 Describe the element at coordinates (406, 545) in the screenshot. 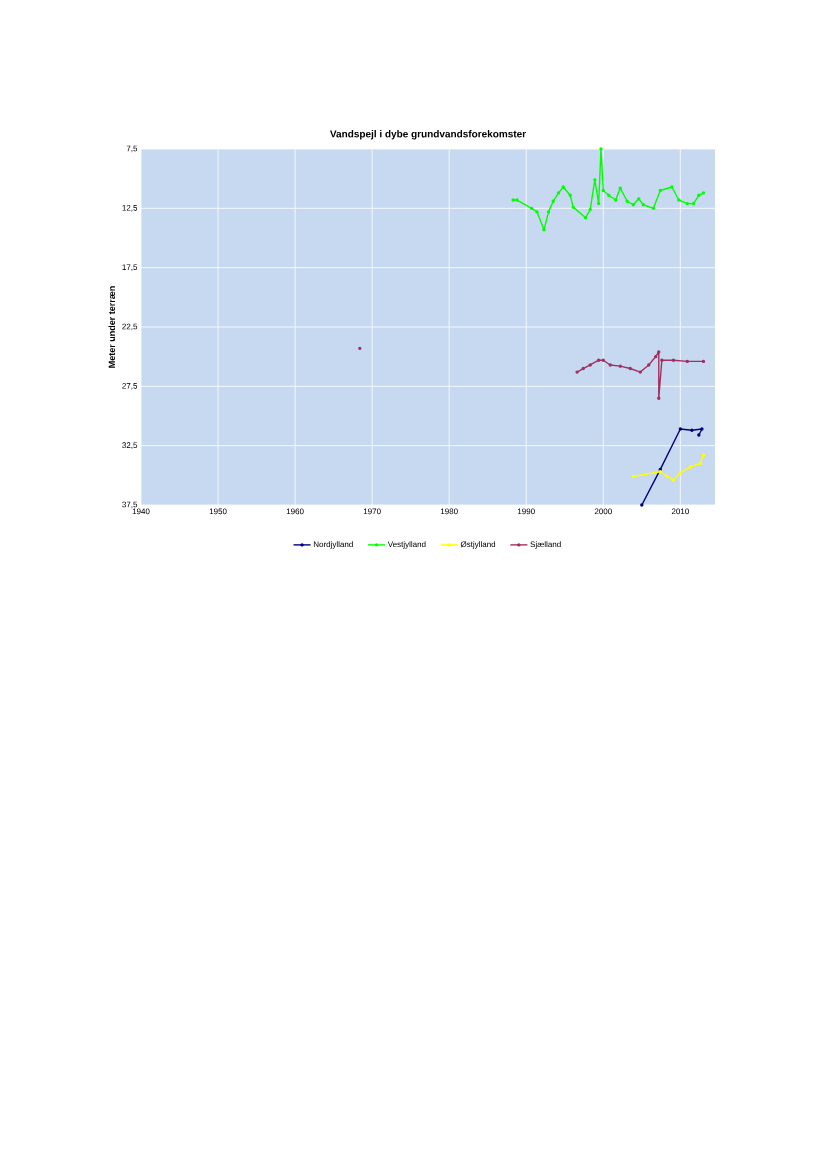

I see `legend-label: Vestjylland` at that location.